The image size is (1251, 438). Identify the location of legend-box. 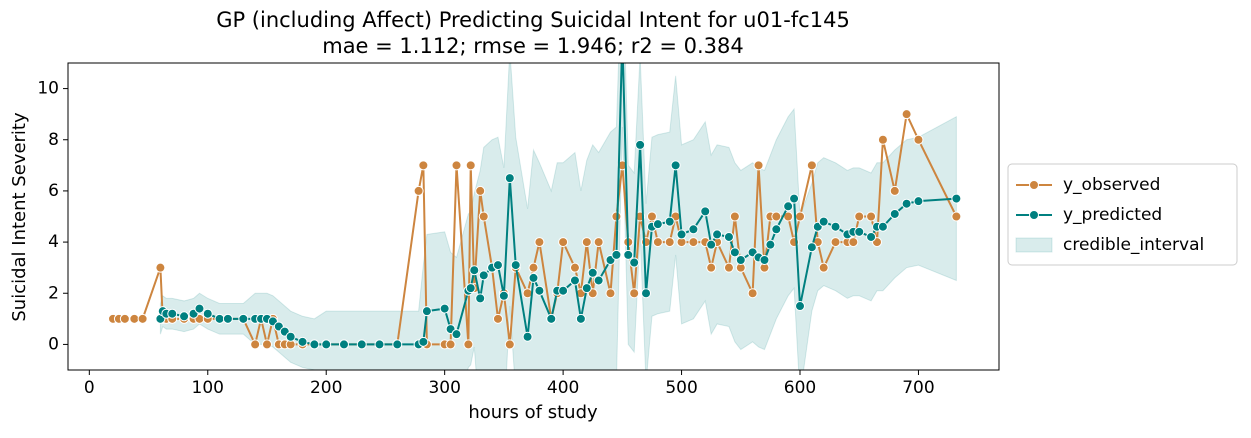
(1122, 214).